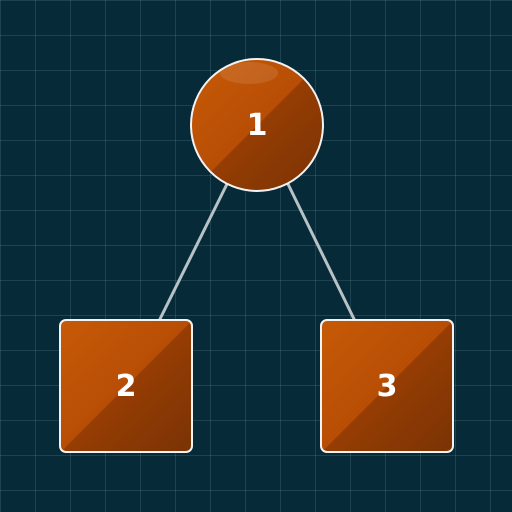 This screenshot has height=512, width=512. I want to click on node-1-circle: 1, so click(257, 125).